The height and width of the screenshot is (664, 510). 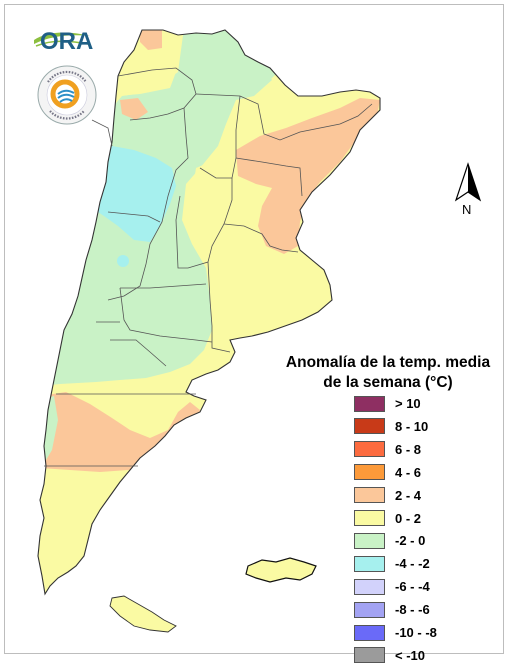 I want to click on north-letter: N, so click(x=467, y=209).